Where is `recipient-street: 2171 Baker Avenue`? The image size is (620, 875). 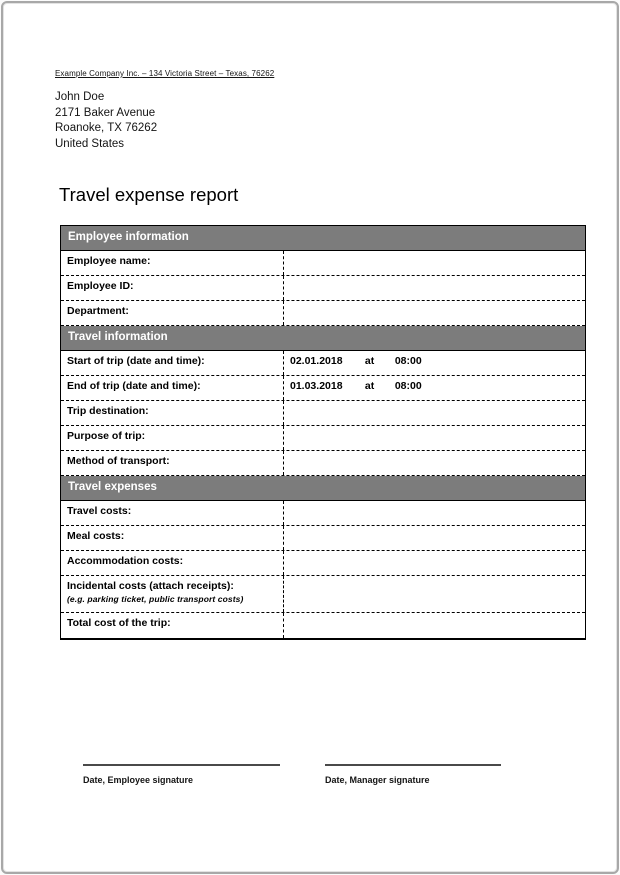
recipient-street: 2171 Baker Avenue is located at coordinates (105, 112).